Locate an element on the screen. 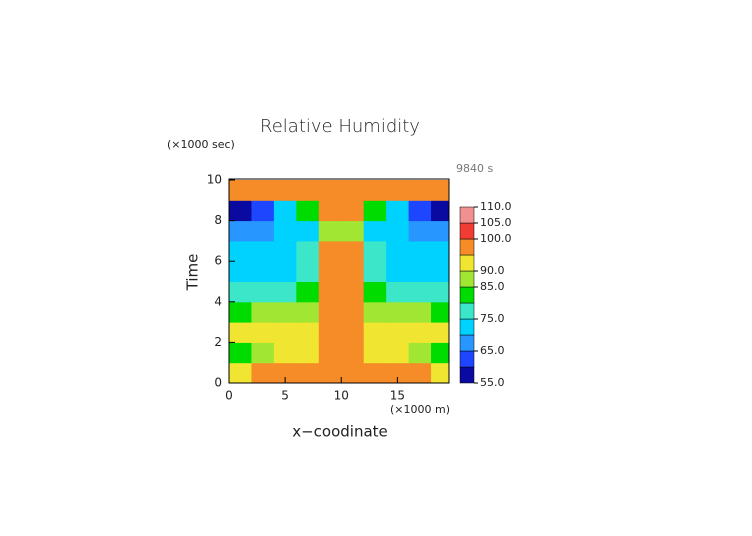  plot-frame is located at coordinates (339, 281).